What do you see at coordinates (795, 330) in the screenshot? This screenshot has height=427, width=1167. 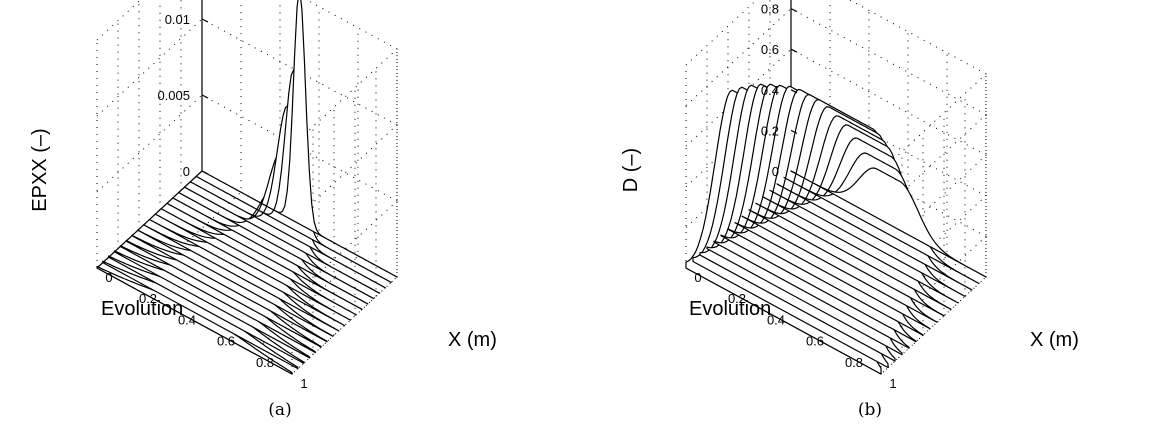 I see `panel-b-x-ticks: 0 0.2 0.4 0.6 0.8 1` at bounding box center [795, 330].